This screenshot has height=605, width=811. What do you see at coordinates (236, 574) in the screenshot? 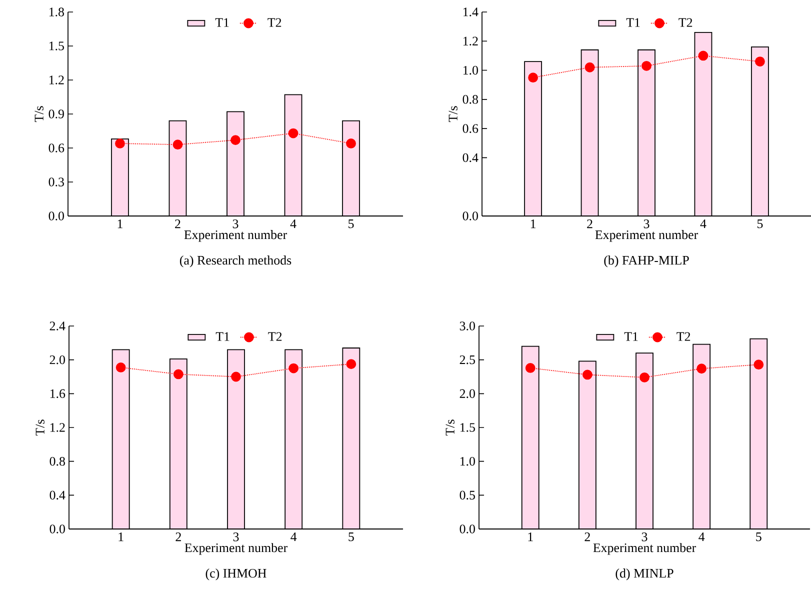
I see `text: (c) IHMOH` at bounding box center [236, 574].